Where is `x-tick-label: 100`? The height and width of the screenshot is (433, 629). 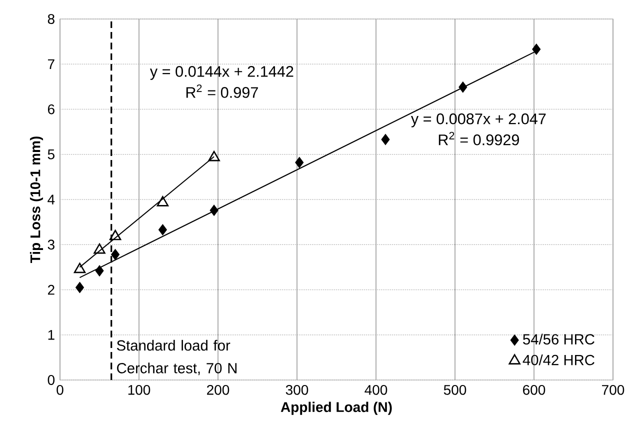
x-tick-label: 100 is located at coordinates (139, 389).